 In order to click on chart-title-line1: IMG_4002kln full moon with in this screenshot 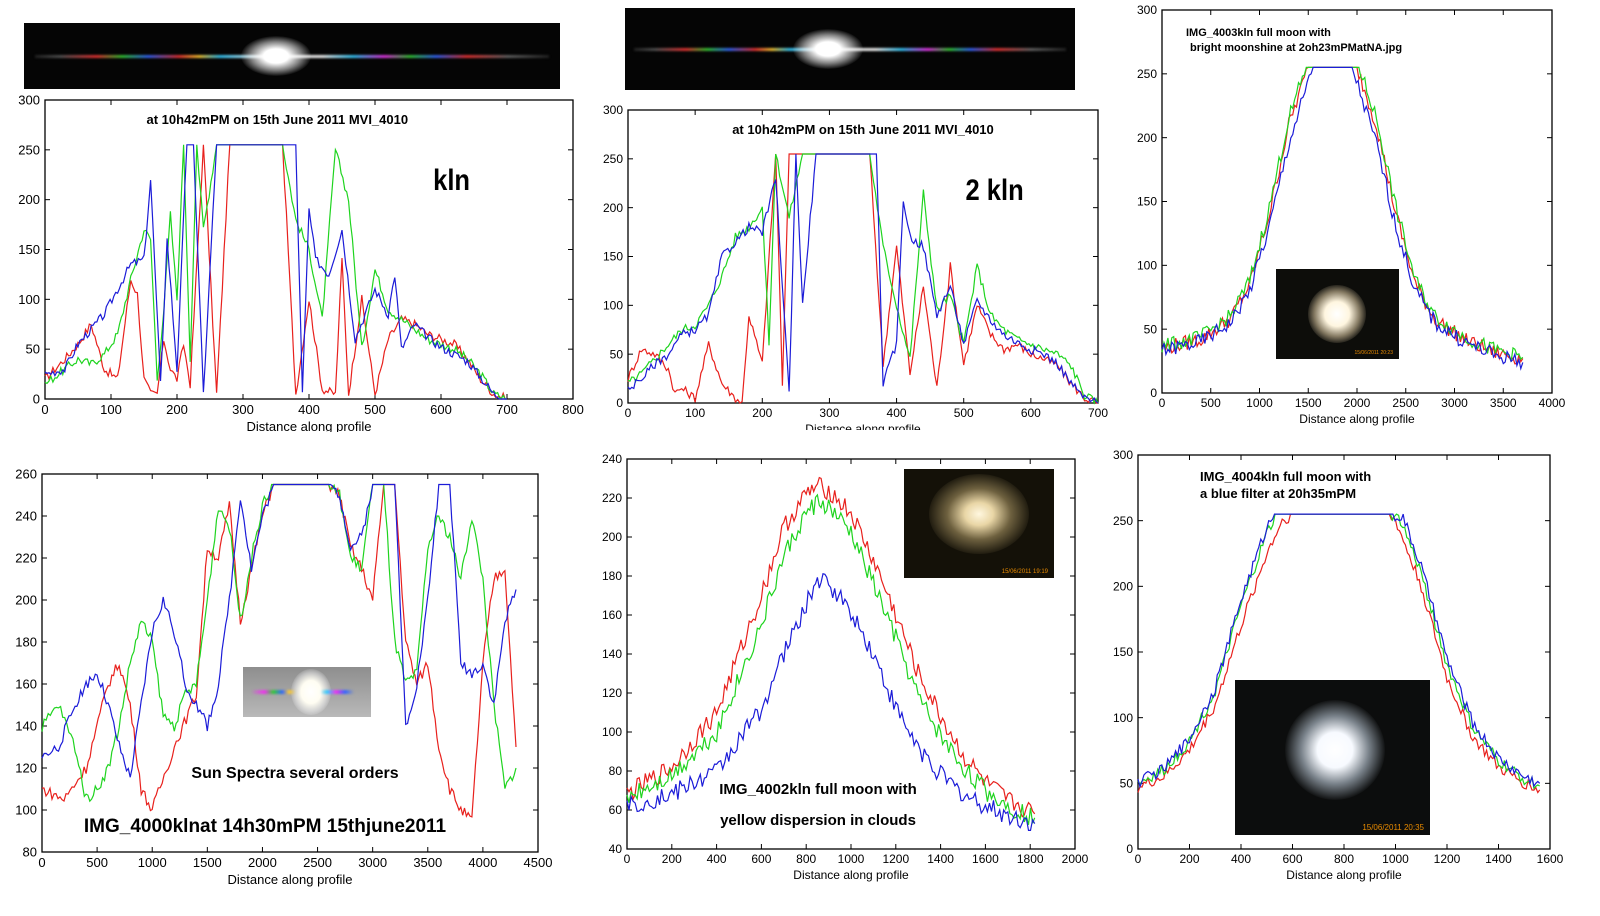, I will do `click(818, 789)`.